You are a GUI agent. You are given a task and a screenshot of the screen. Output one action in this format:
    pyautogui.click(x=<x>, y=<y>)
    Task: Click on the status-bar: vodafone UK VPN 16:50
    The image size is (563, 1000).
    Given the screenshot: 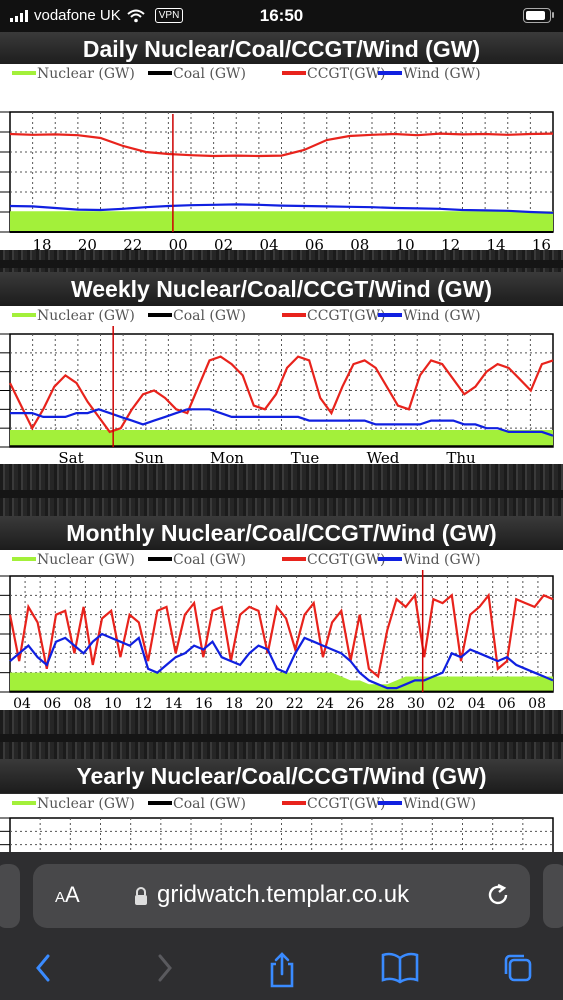 What is the action you would take?
    pyautogui.click(x=281, y=16)
    